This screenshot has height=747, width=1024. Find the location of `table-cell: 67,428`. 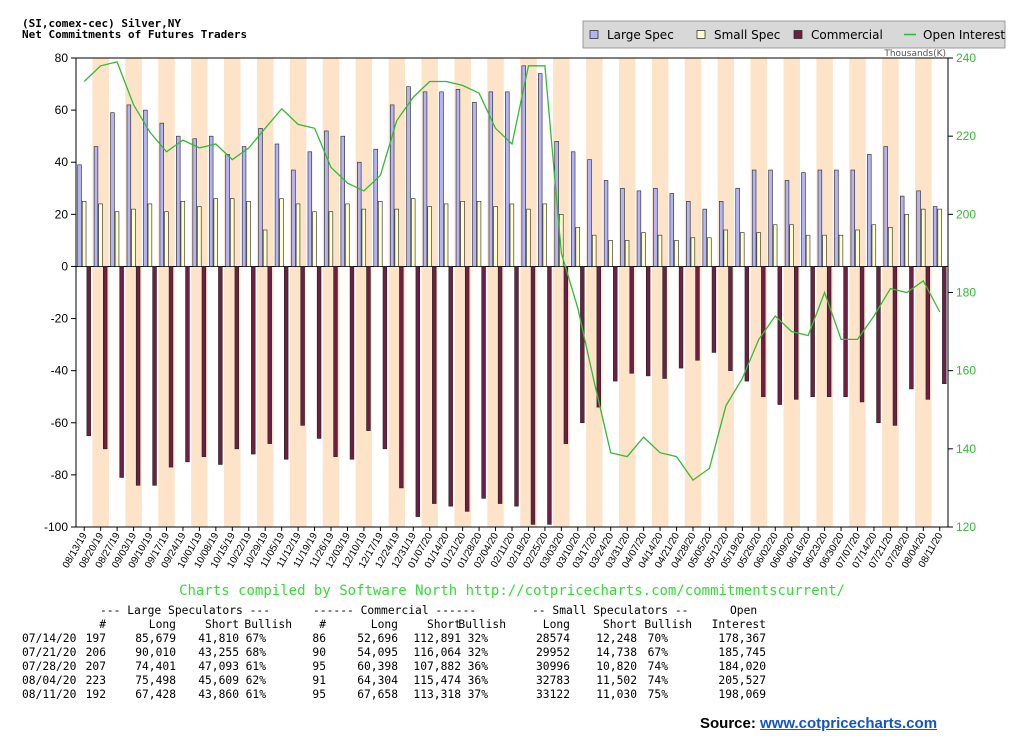

table-cell: 67,428 is located at coordinates (155, 694).